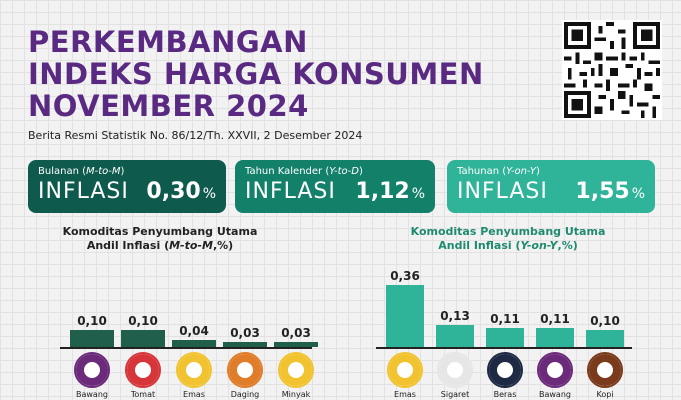 The width and height of the screenshot is (681, 400). I want to click on category-label: Tomat, so click(143, 394).